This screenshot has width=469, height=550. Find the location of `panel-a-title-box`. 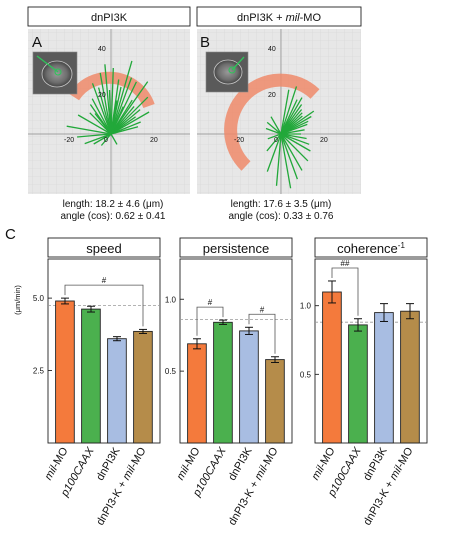

panel-a-title-box is located at coordinates (109, 16).